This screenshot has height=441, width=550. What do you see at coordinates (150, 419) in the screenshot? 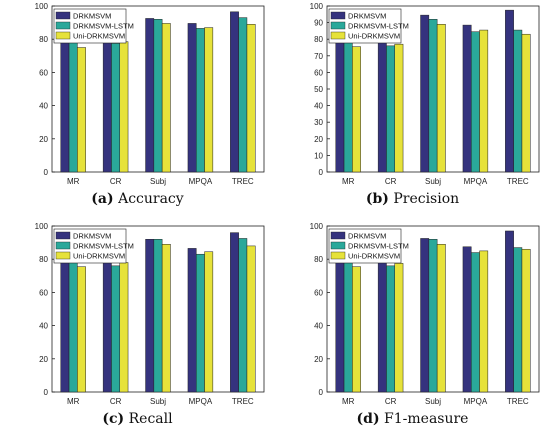
I see `caption-text: Recall` at bounding box center [150, 419].